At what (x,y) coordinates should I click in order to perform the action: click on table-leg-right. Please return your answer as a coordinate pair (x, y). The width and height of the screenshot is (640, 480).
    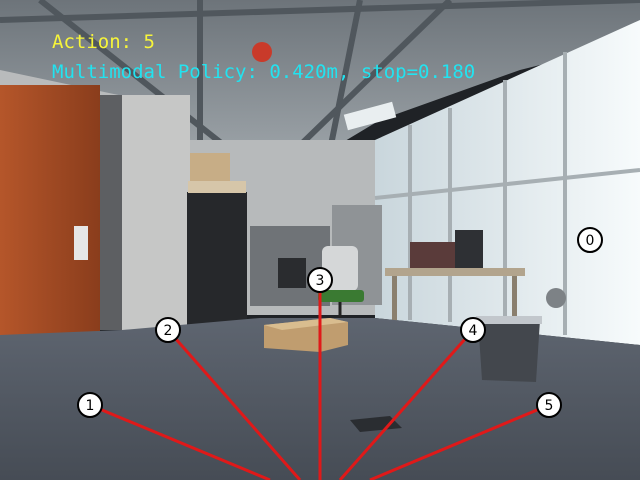
    Looking at the image, I should click on (514, 298).